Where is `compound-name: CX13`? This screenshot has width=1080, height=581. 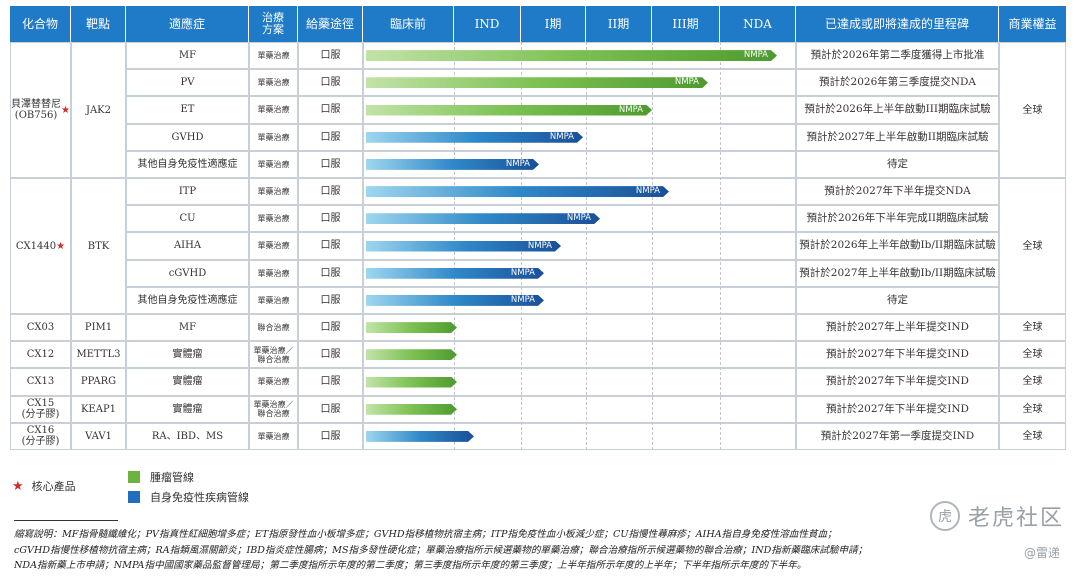
compound-name: CX13 is located at coordinates (40, 382).